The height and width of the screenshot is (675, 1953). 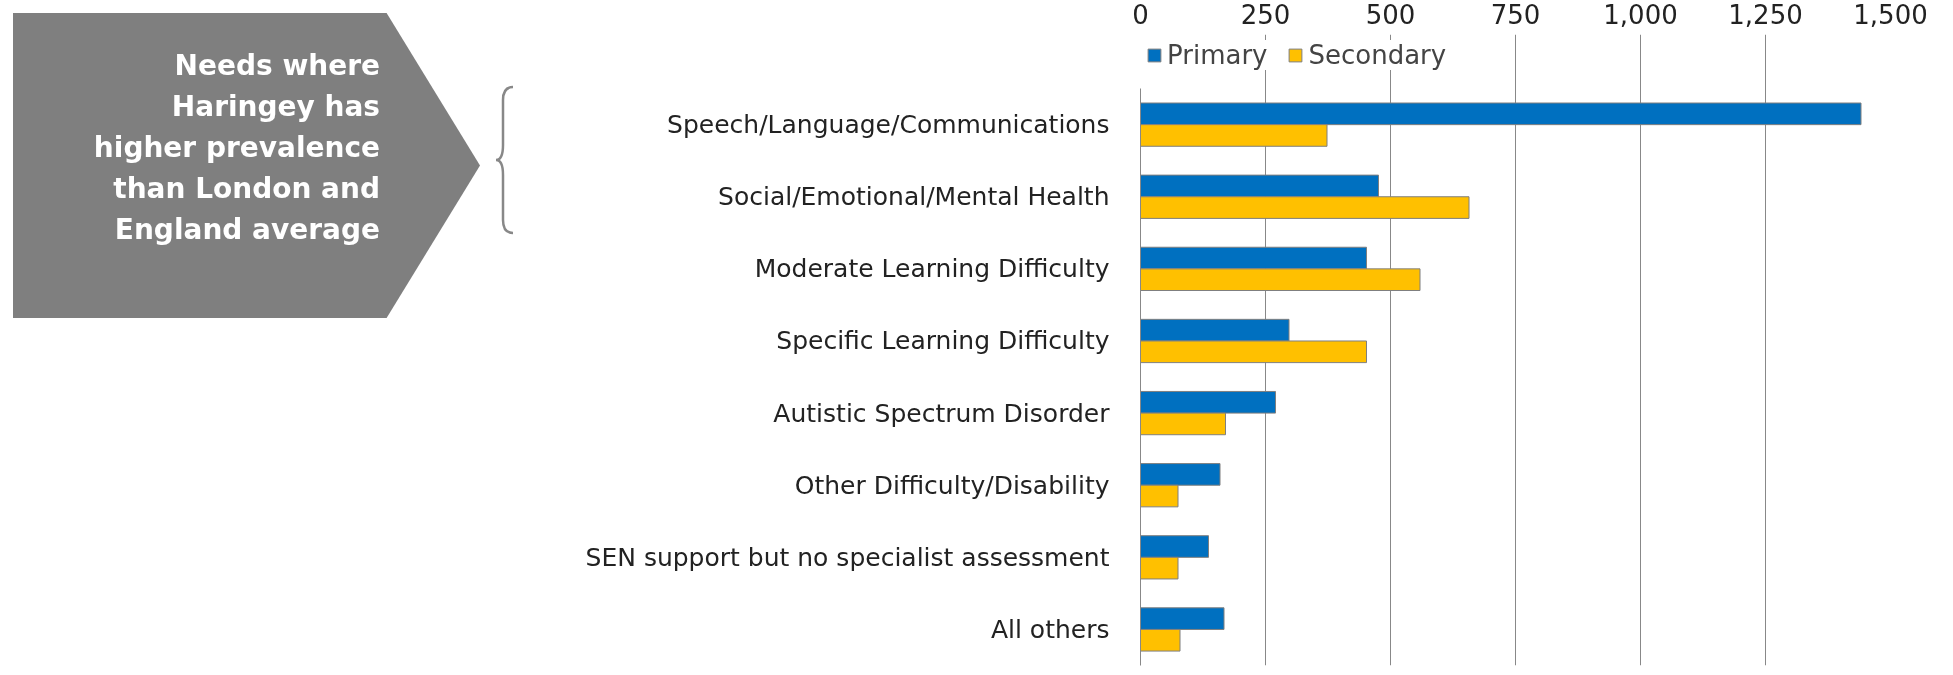 I want to click on y-tick-label: SEN support but no specialist assessment, so click(x=847, y=557).